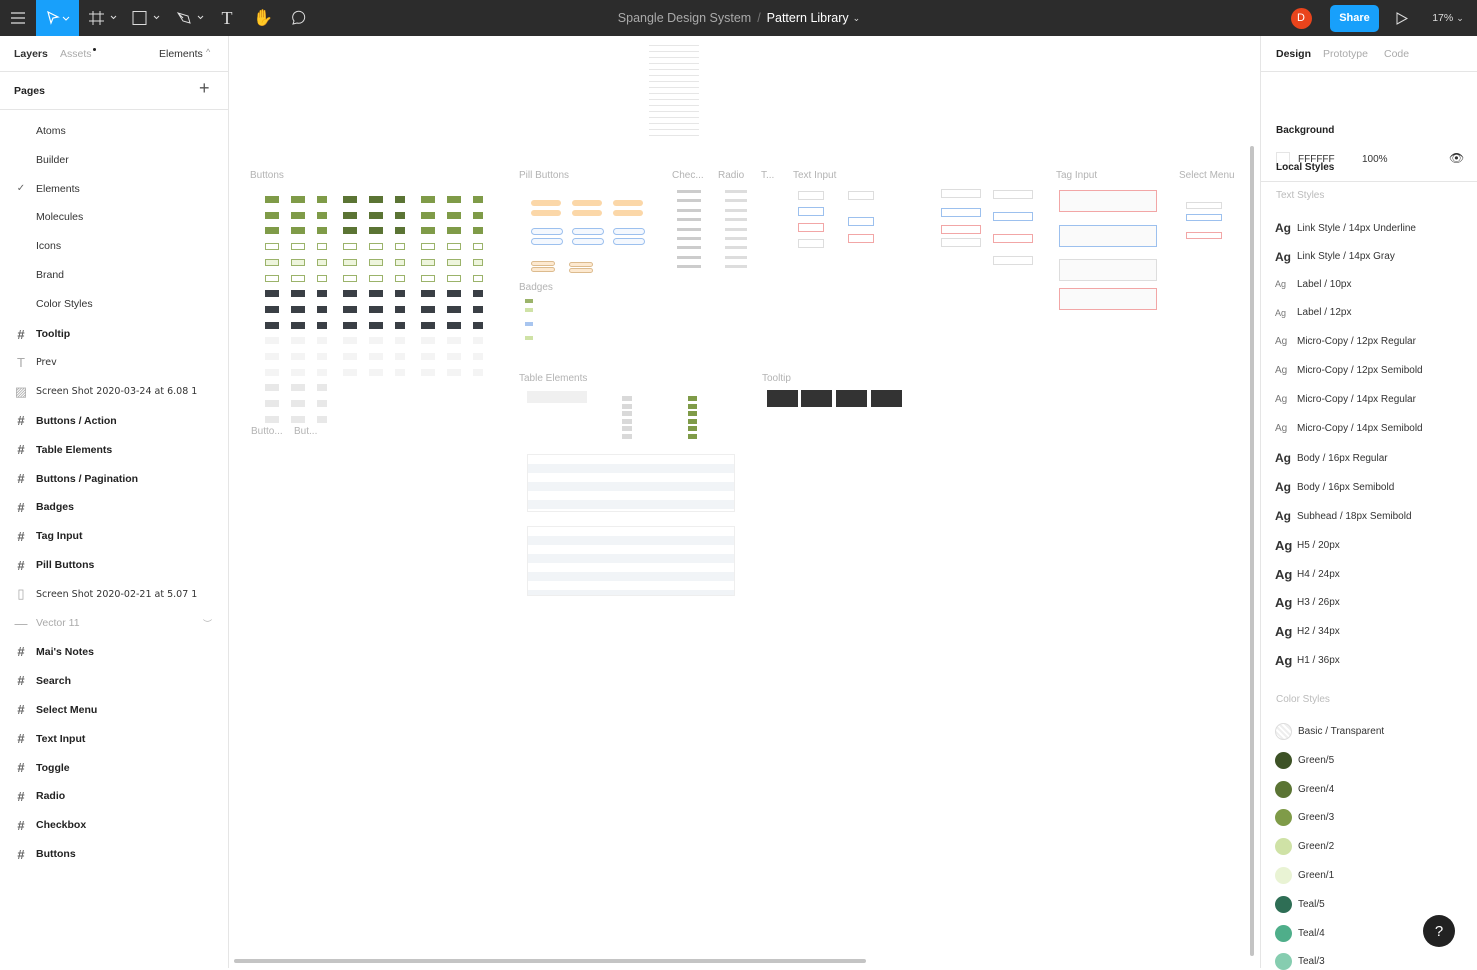 This screenshot has width=1477, height=970. Describe the element at coordinates (1349, 428) in the screenshot. I see `text-style-item: Ag Micro-Copy / 14px Semibold` at that location.